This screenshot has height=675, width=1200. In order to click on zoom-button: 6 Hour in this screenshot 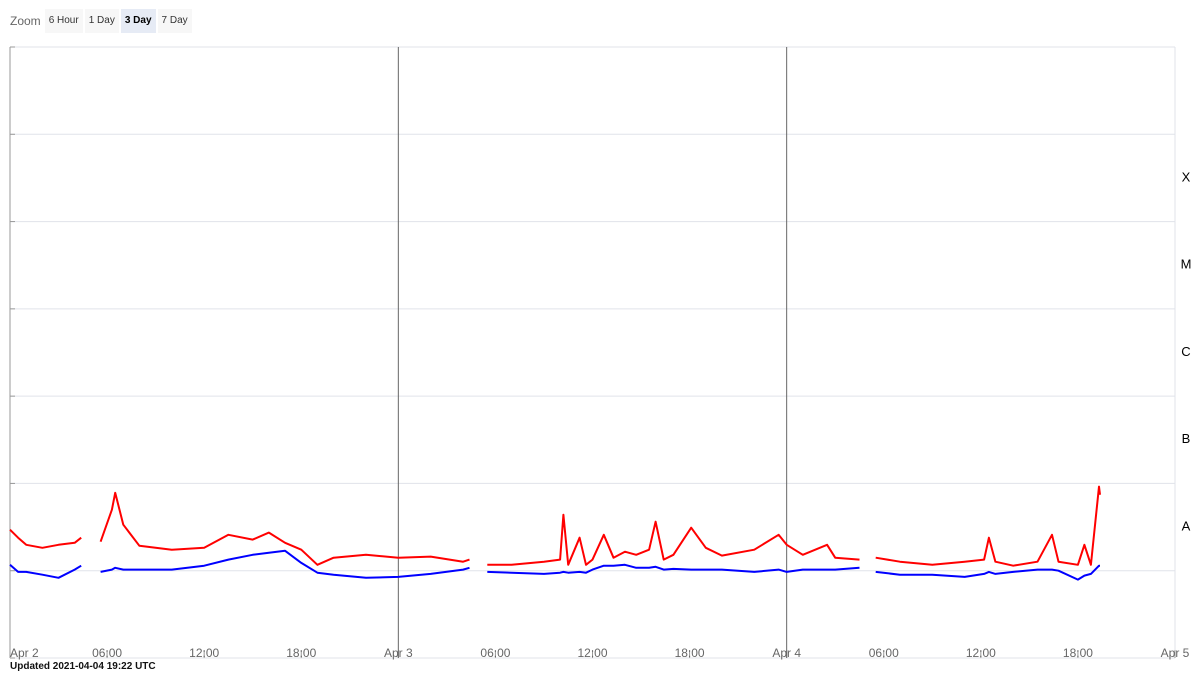, I will do `click(63, 21)`.